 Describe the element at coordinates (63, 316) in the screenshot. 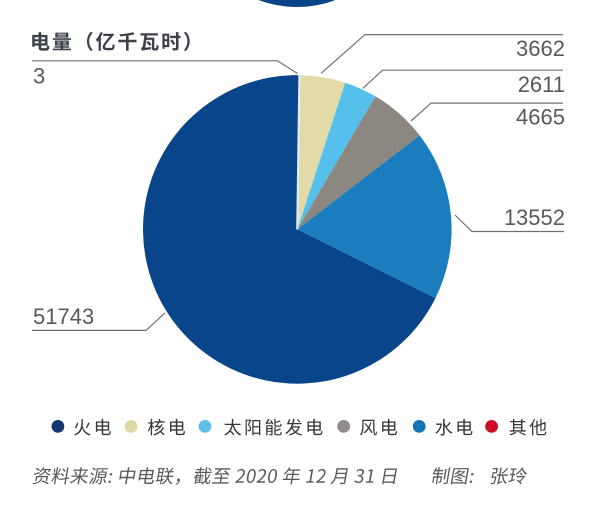

I see `svg-text: 51743` at that location.